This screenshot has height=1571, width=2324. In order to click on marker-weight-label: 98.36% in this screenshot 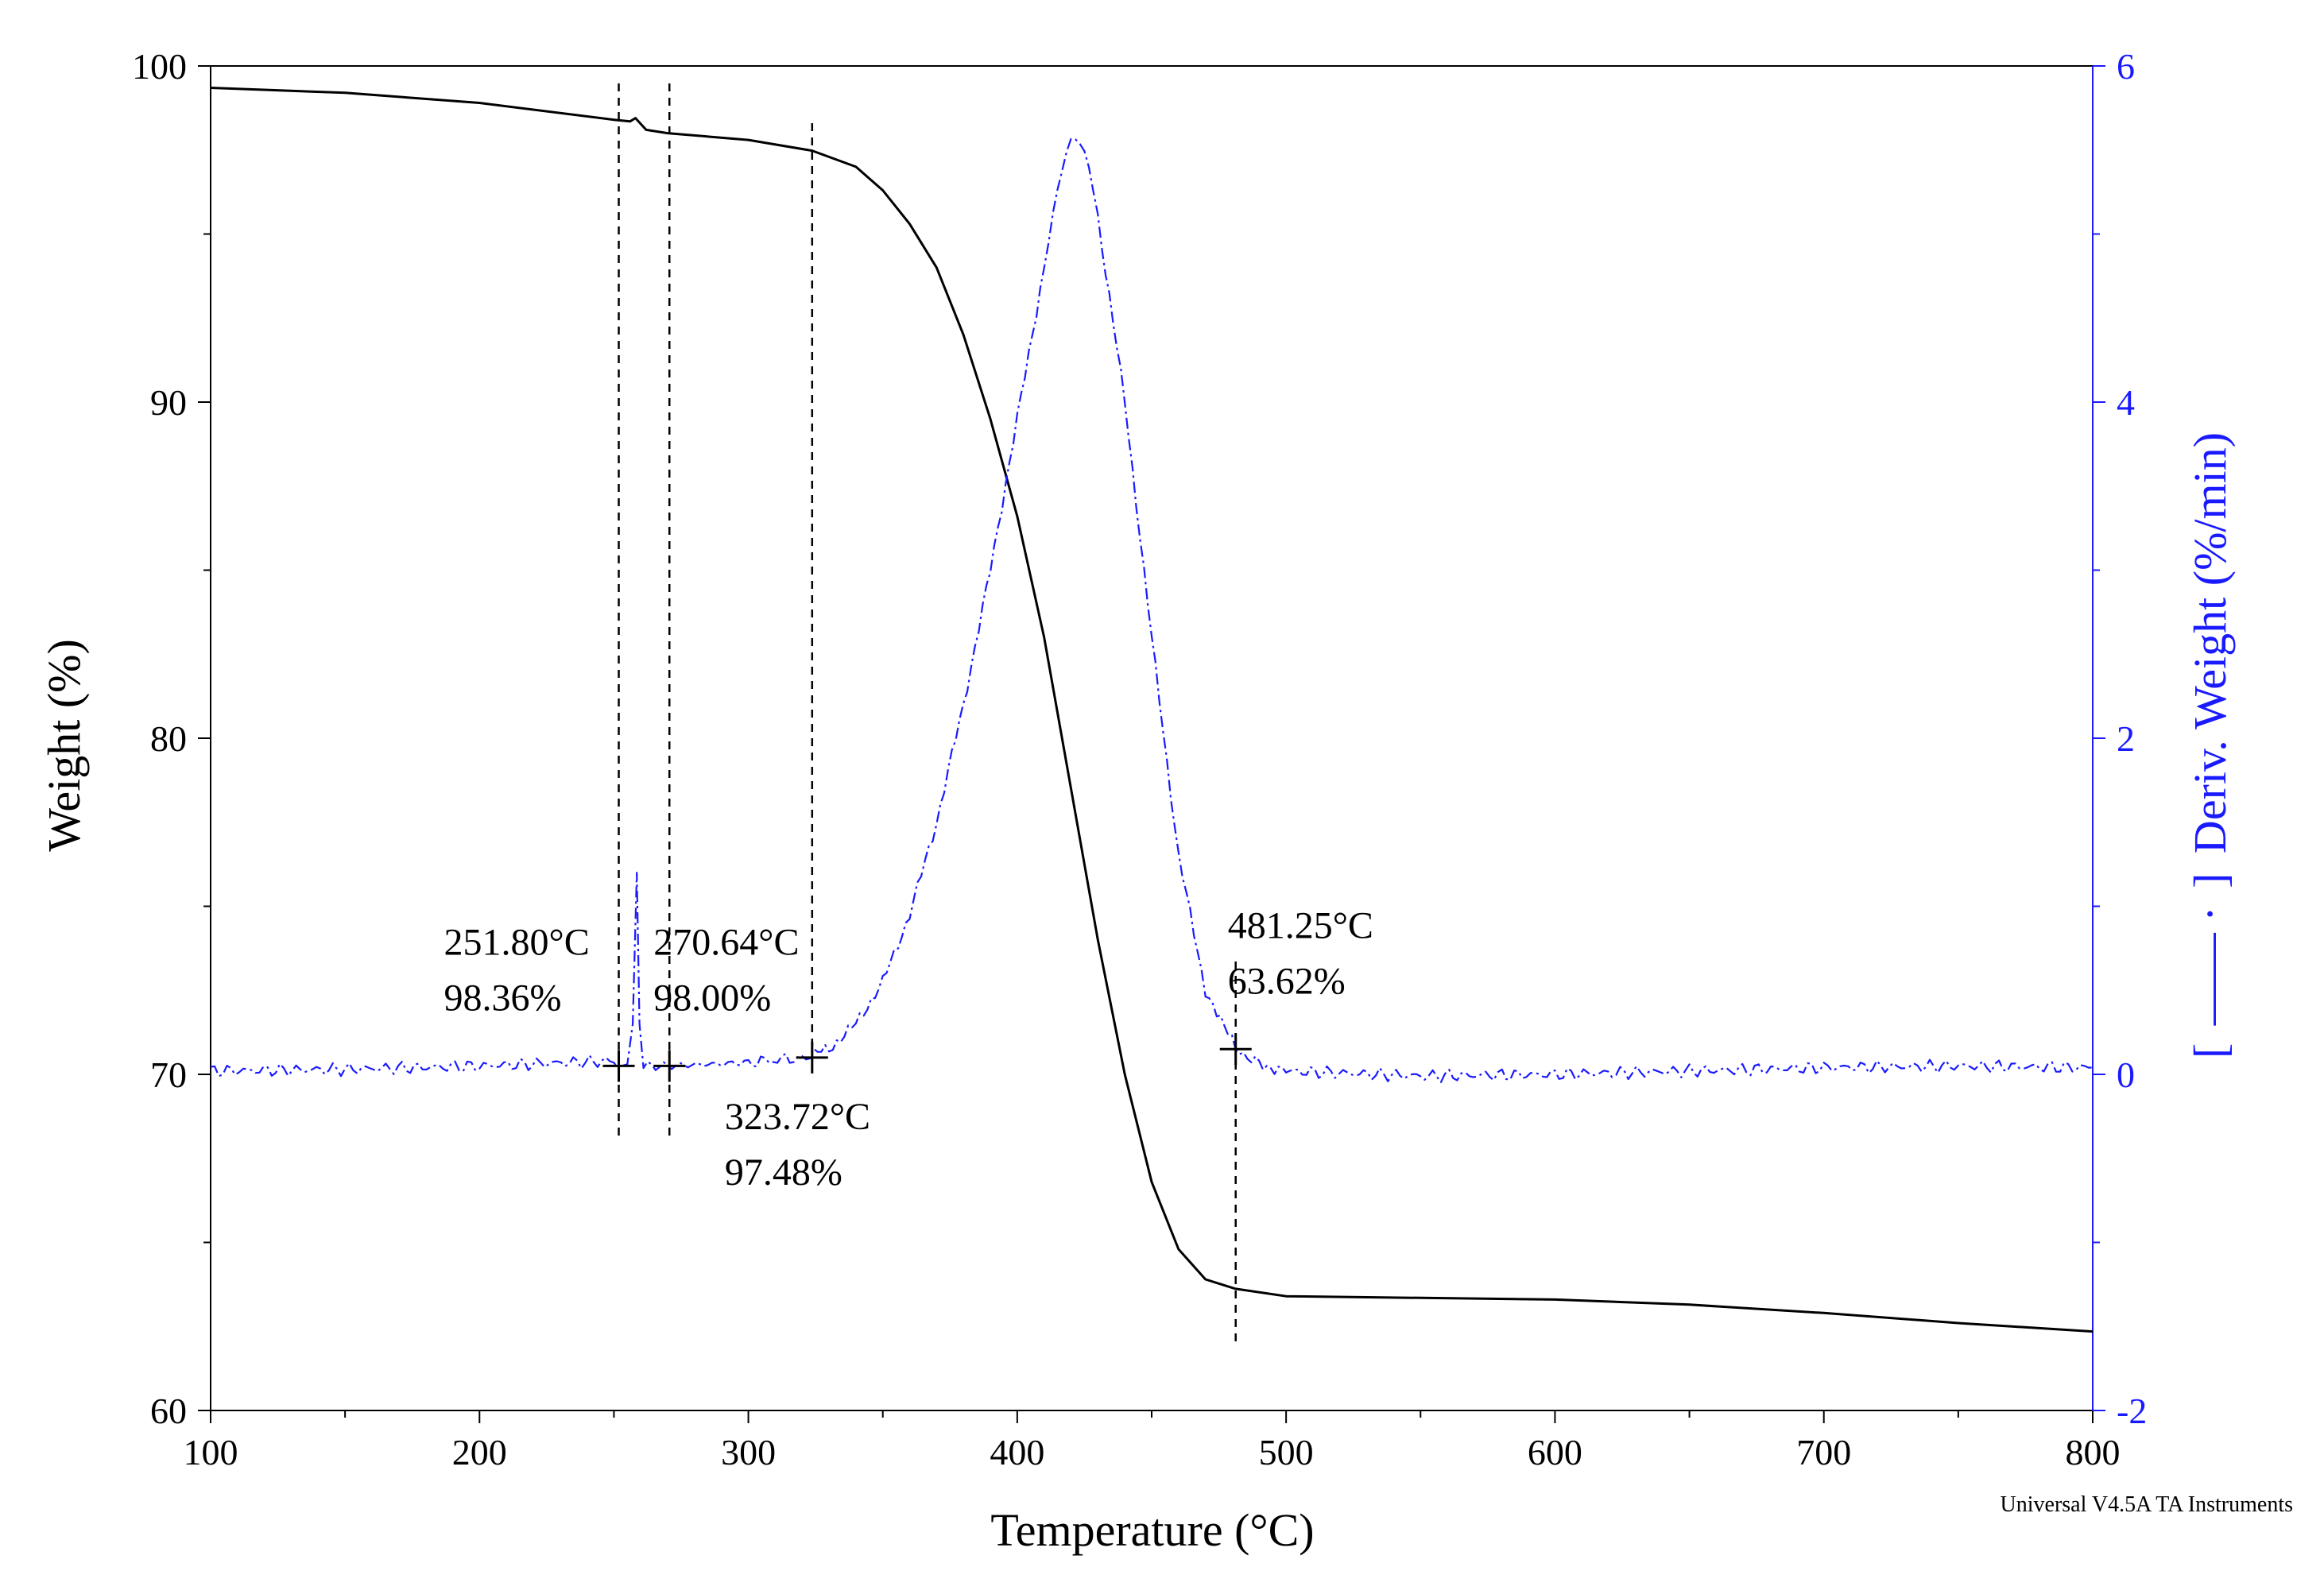, I will do `click(503, 998)`.